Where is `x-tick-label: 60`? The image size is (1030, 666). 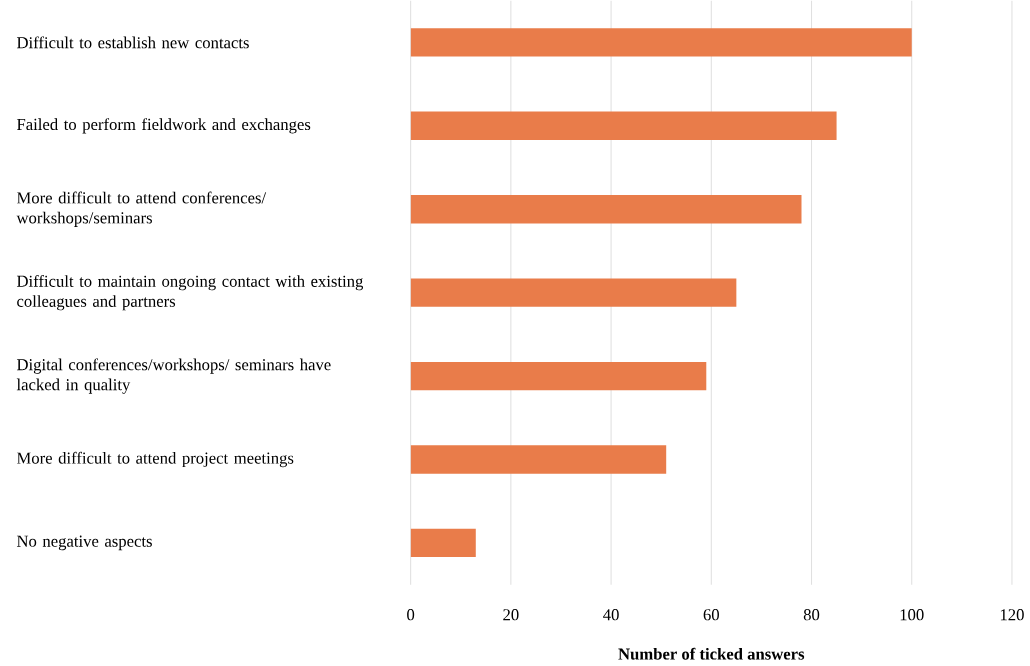
x-tick-label: 60 is located at coordinates (711, 615).